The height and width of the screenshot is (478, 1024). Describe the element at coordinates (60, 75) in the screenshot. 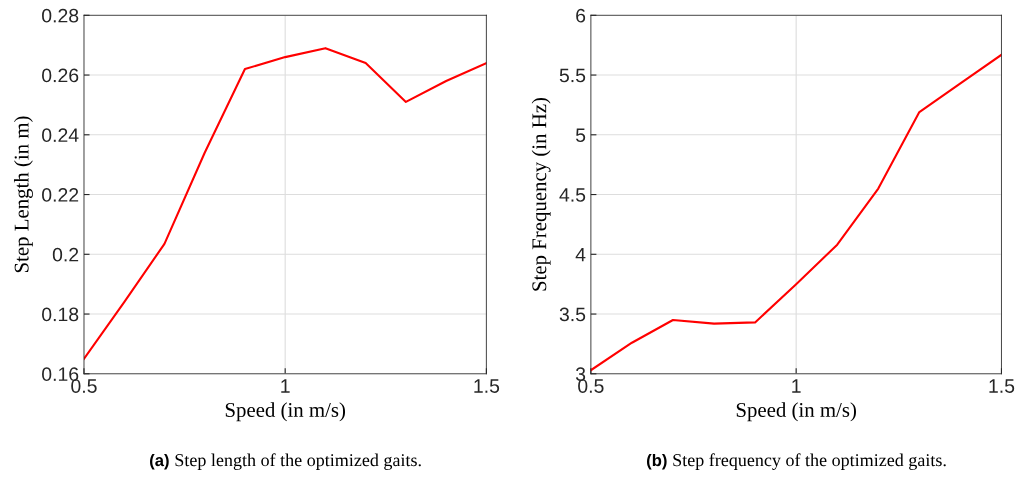

I see `y-tick-label: 0.26` at that location.